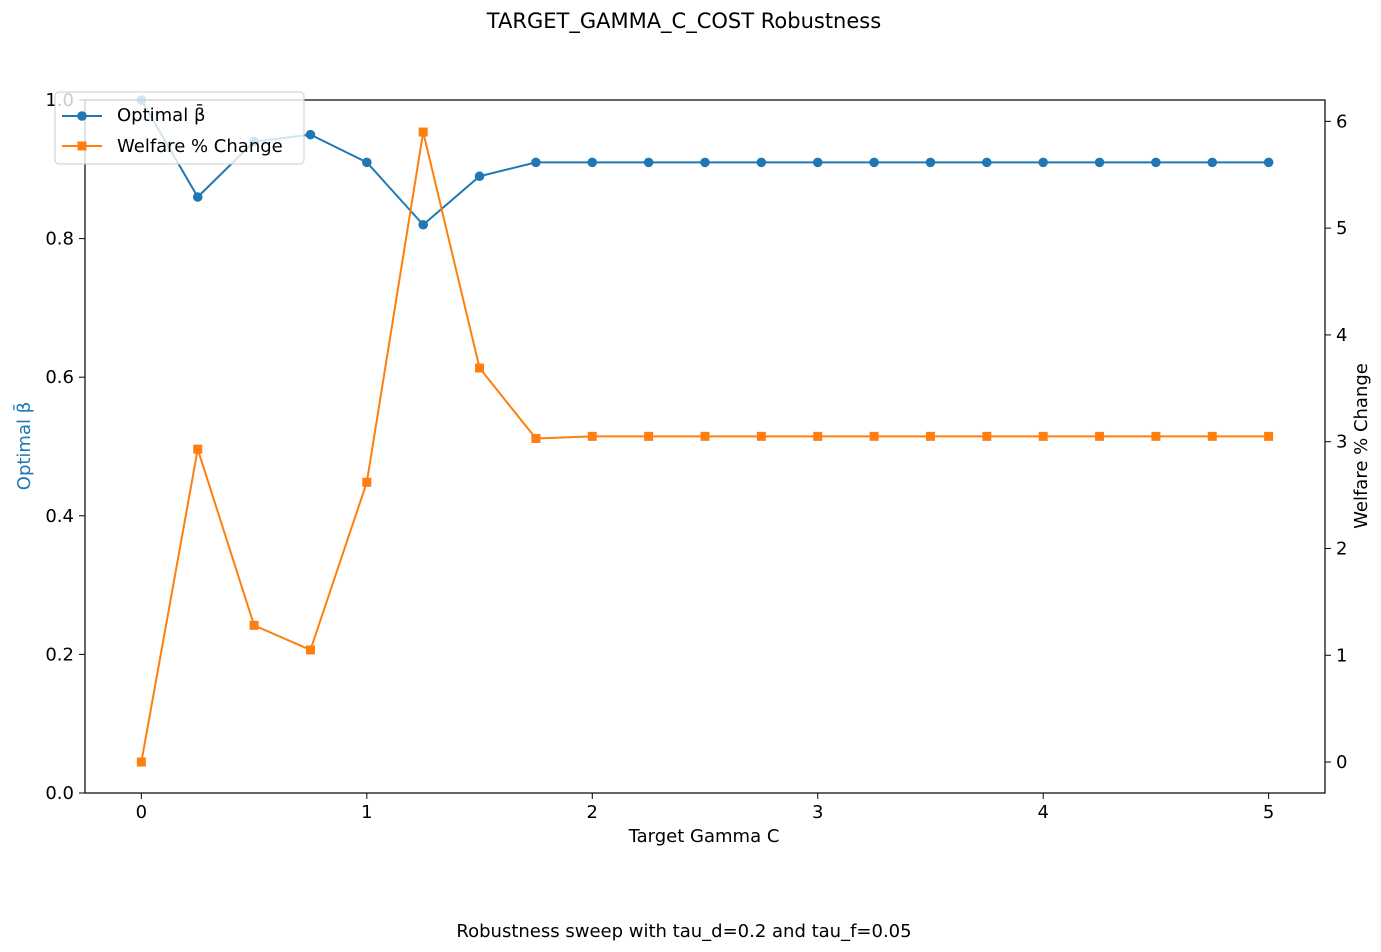  I want to click on x-tick-label: 0, so click(141, 812).